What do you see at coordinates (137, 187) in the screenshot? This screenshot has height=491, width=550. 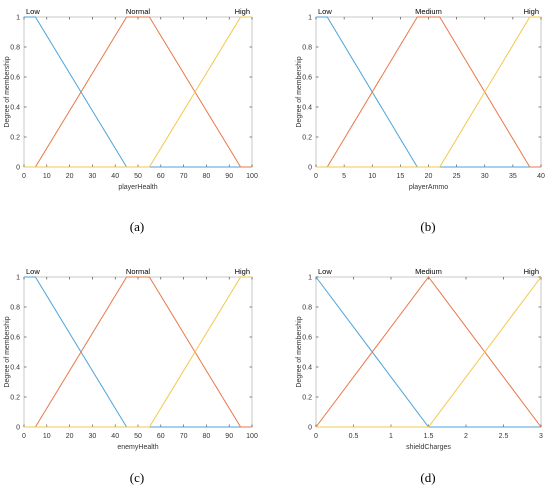 I see `x-axis-label: playerHealth` at bounding box center [137, 187].